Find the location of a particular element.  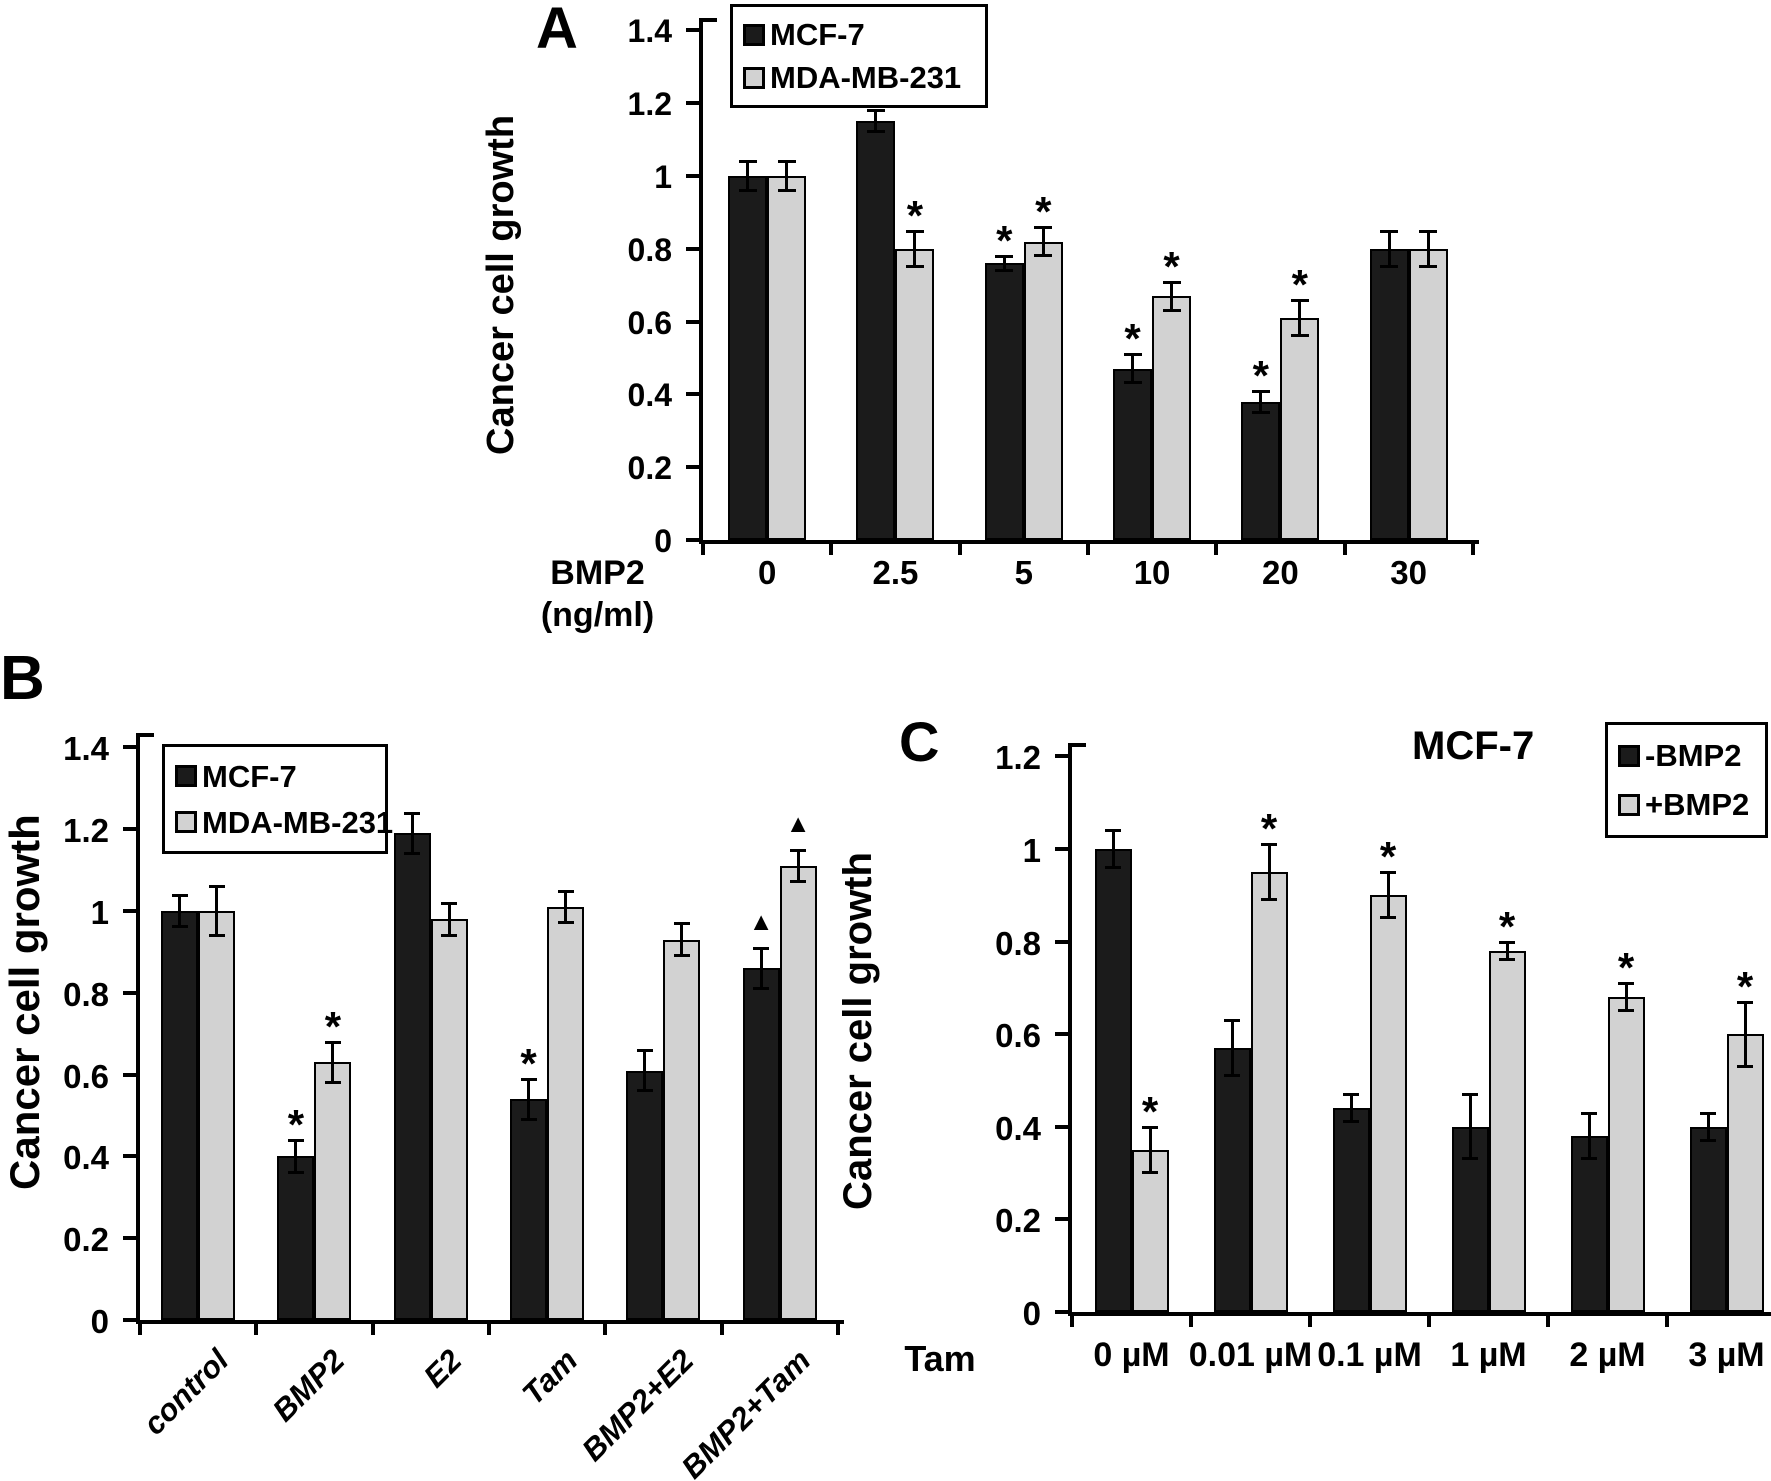

panel-b-category-label: control is located at coordinates (186, 1392).